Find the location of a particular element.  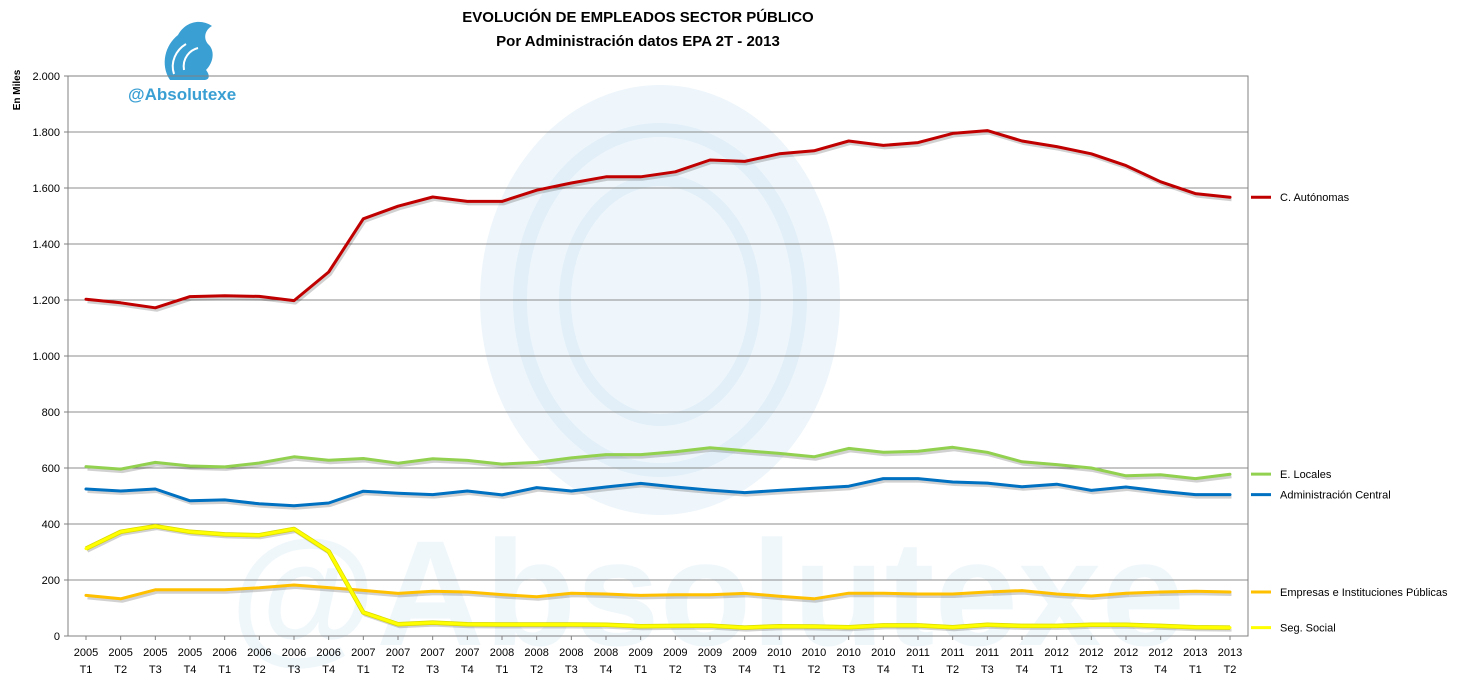

legend-label: Administración Central is located at coordinates (1335, 496).